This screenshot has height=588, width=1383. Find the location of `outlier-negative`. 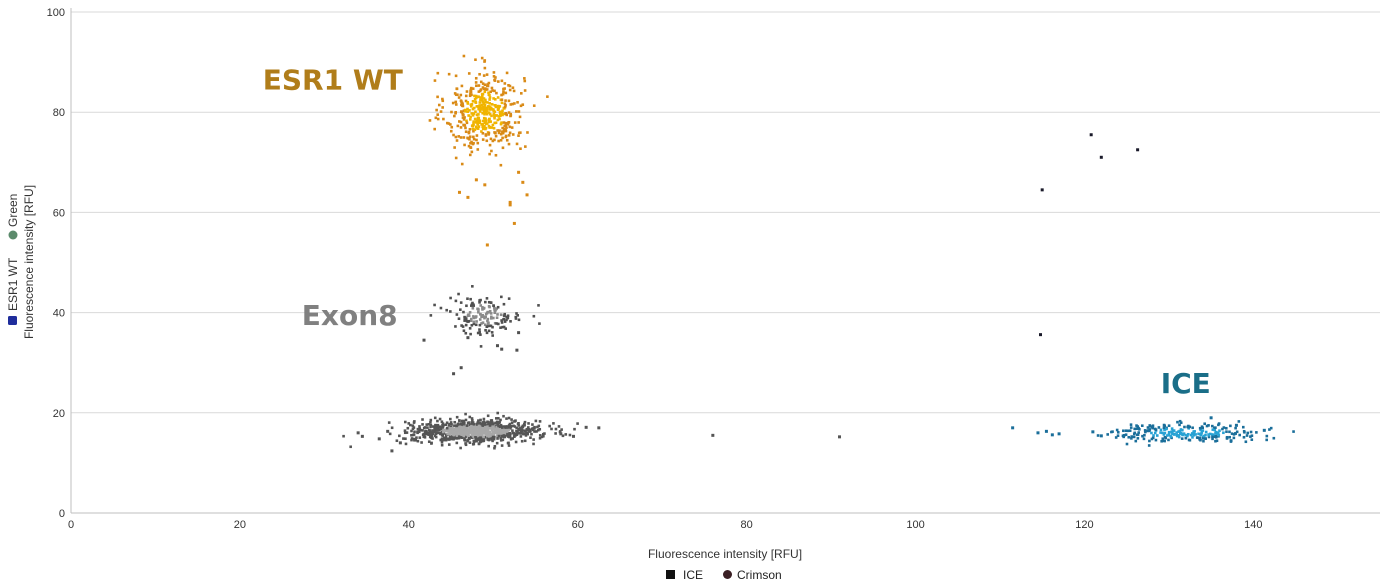

outlier-negative is located at coordinates (392, 451).